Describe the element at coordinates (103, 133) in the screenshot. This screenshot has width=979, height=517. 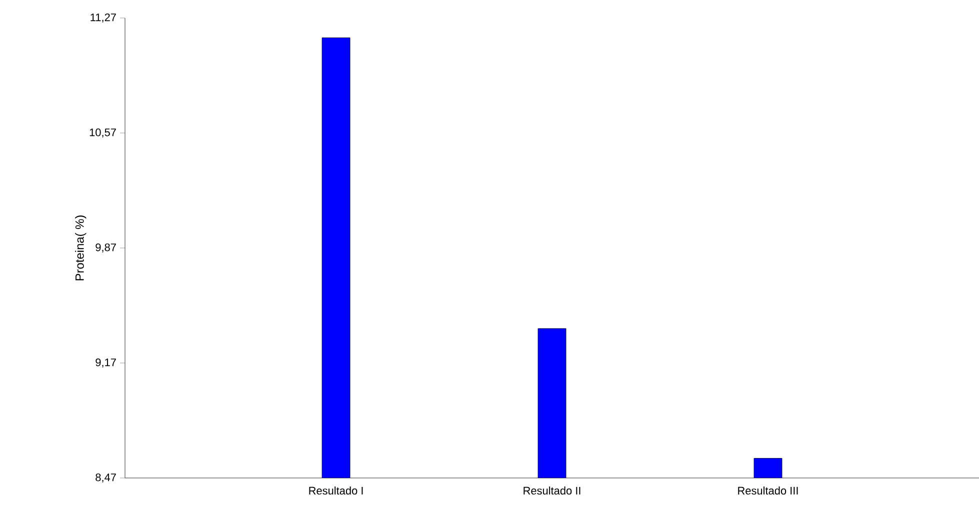
I see `y-tick-label: 10,57` at that location.